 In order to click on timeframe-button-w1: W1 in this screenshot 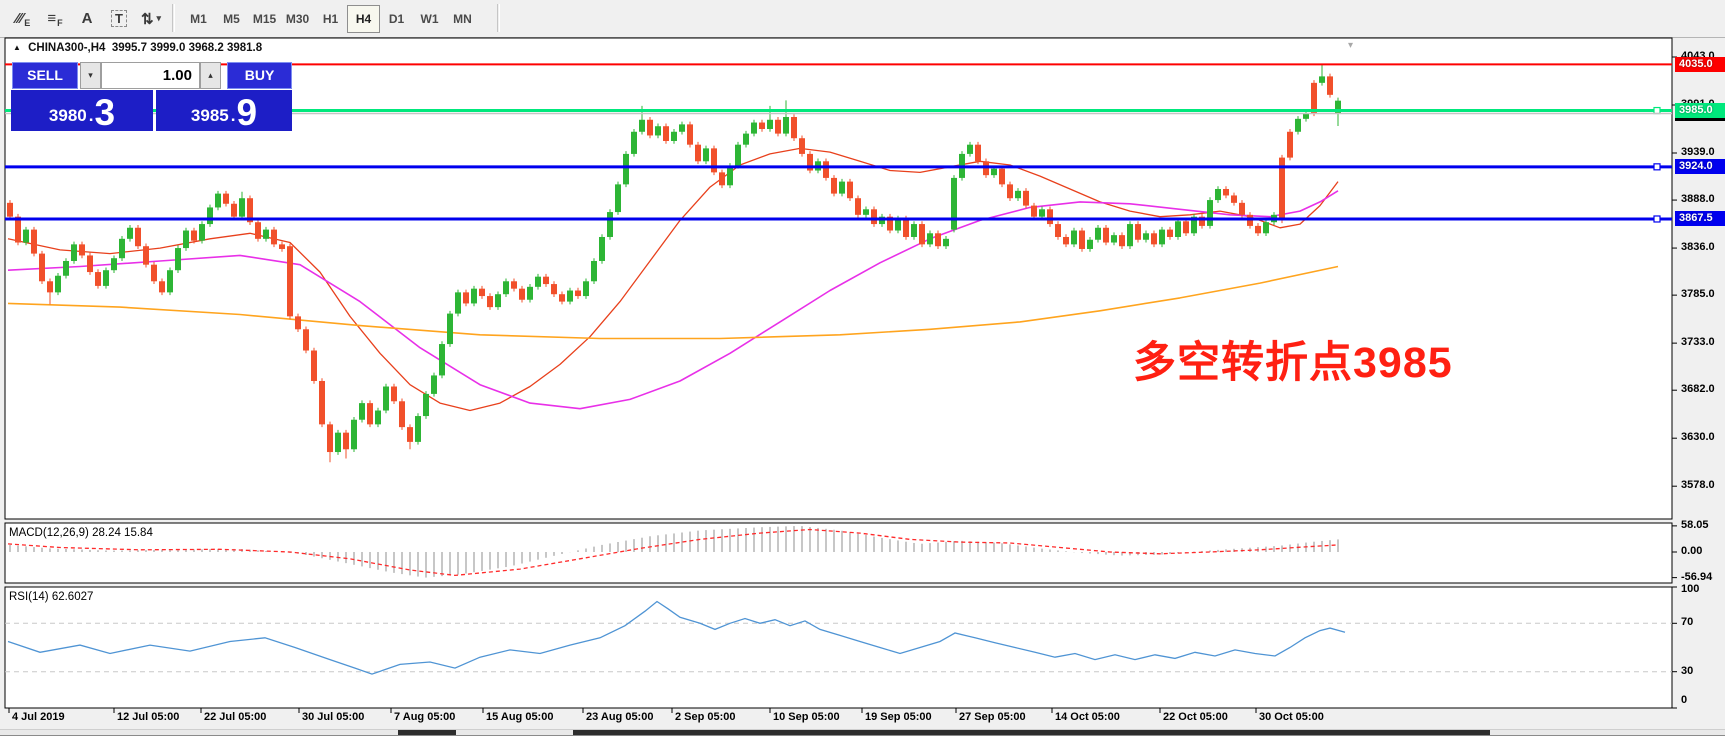, I will do `click(429, 19)`.